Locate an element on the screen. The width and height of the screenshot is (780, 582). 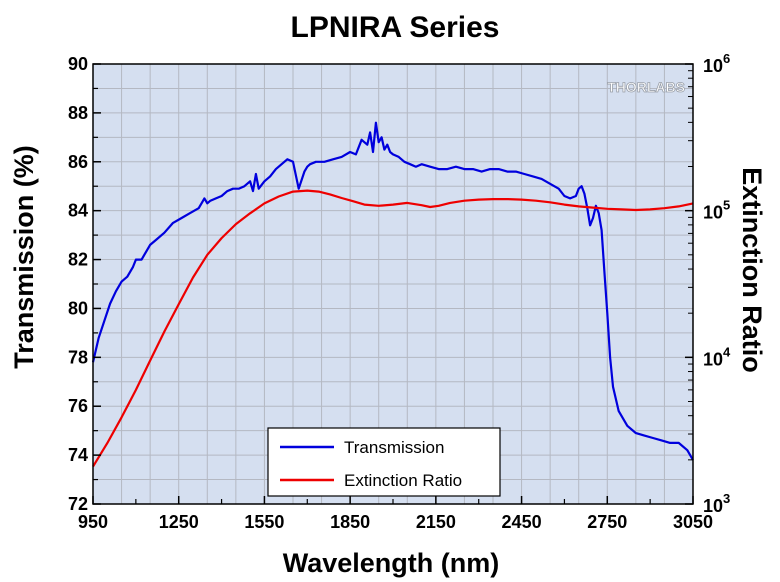
y-tick-label: 88 is located at coordinates (78, 113).